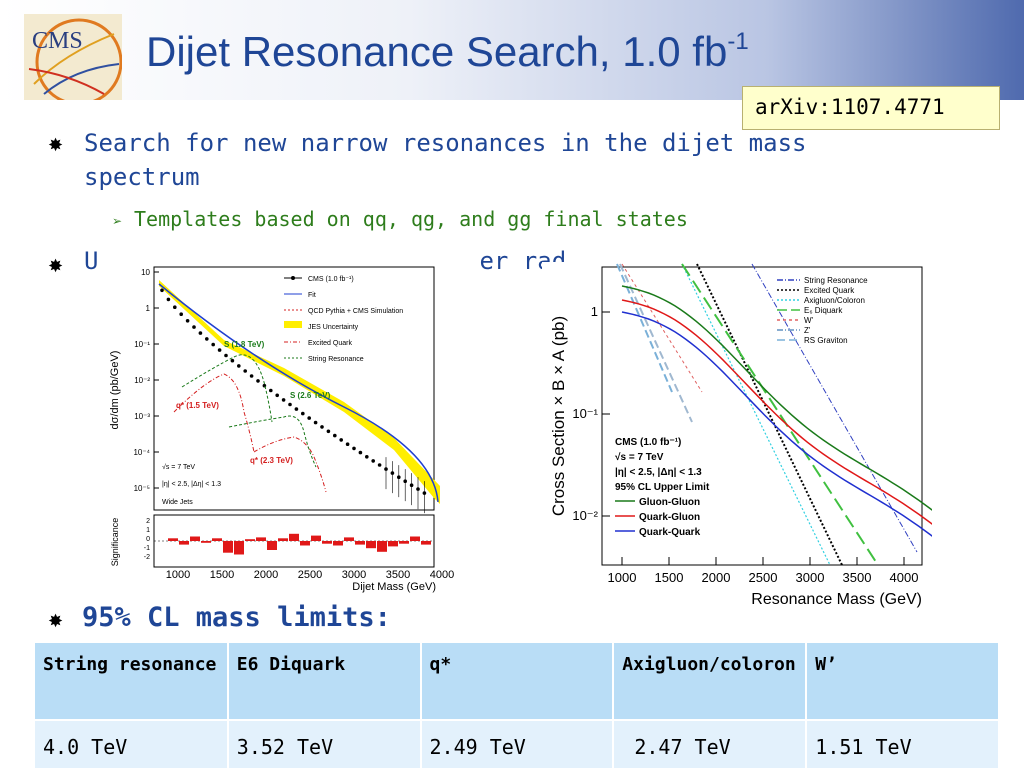 The image size is (1024, 768). What do you see at coordinates (738, 41) in the screenshot?
I see `title-superscript: -1` at bounding box center [738, 41].